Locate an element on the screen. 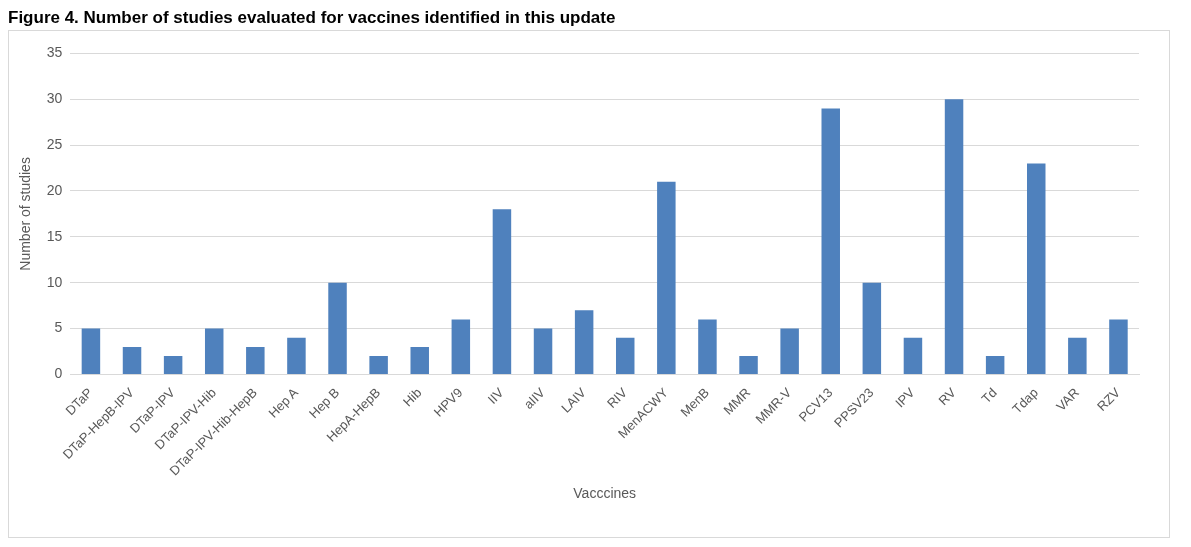 Image resolution: width=1191 pixels, height=547 pixels. chart-title: Figure 4. Number of studies evaluated for vaccines identified in this update is located at coordinates (312, 18).